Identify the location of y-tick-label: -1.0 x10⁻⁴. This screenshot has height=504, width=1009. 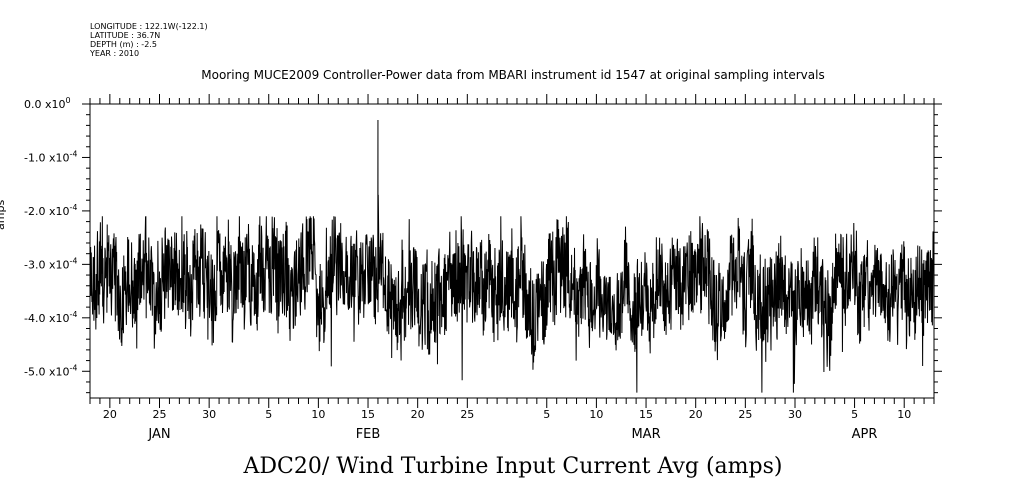
(50, 156).